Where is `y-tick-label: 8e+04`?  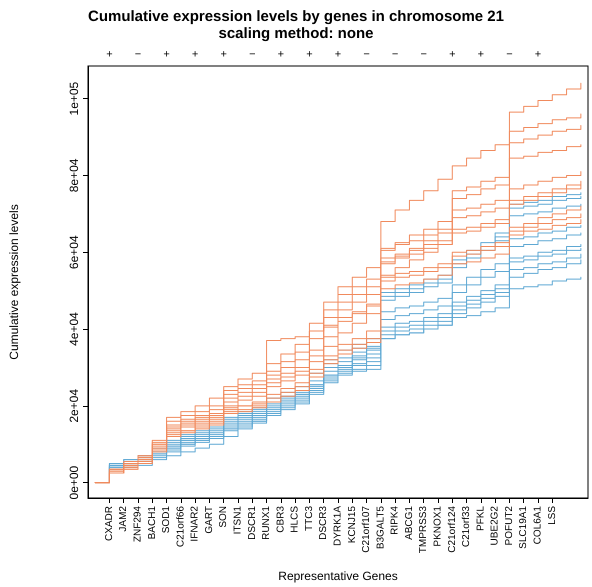 y-tick-label: 8e+04 is located at coordinates (74, 175).